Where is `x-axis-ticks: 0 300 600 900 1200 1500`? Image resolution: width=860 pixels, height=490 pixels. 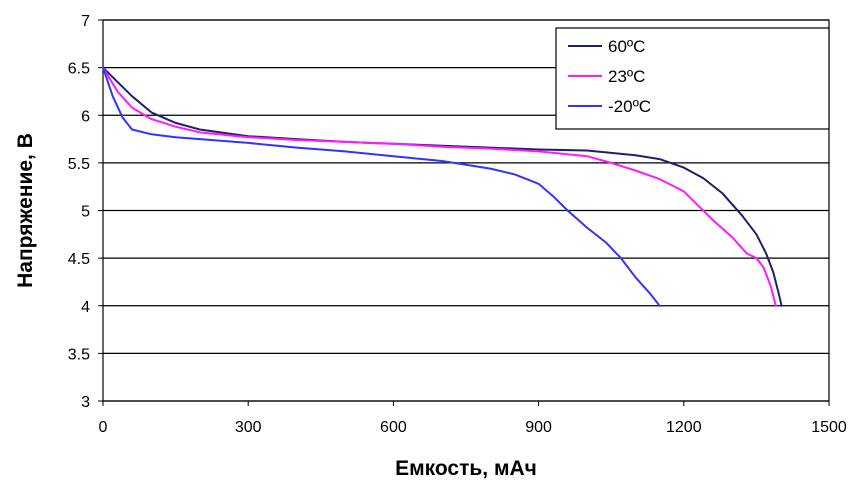
x-axis-ticks: 0 300 600 900 1200 1500 is located at coordinates (473, 418).